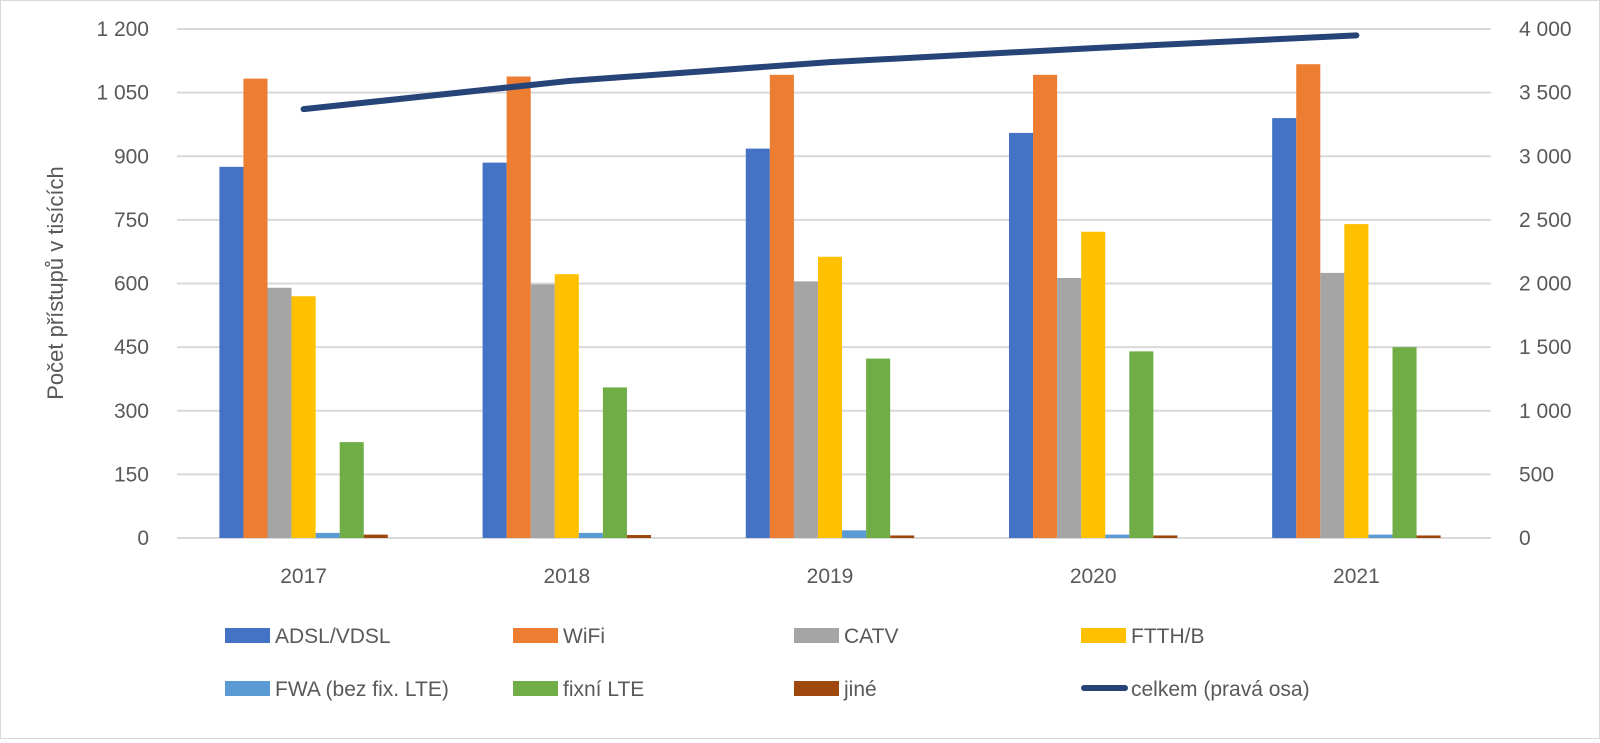  Describe the element at coordinates (603, 689) in the screenshot. I see `legend-label: fixní LTE` at that location.